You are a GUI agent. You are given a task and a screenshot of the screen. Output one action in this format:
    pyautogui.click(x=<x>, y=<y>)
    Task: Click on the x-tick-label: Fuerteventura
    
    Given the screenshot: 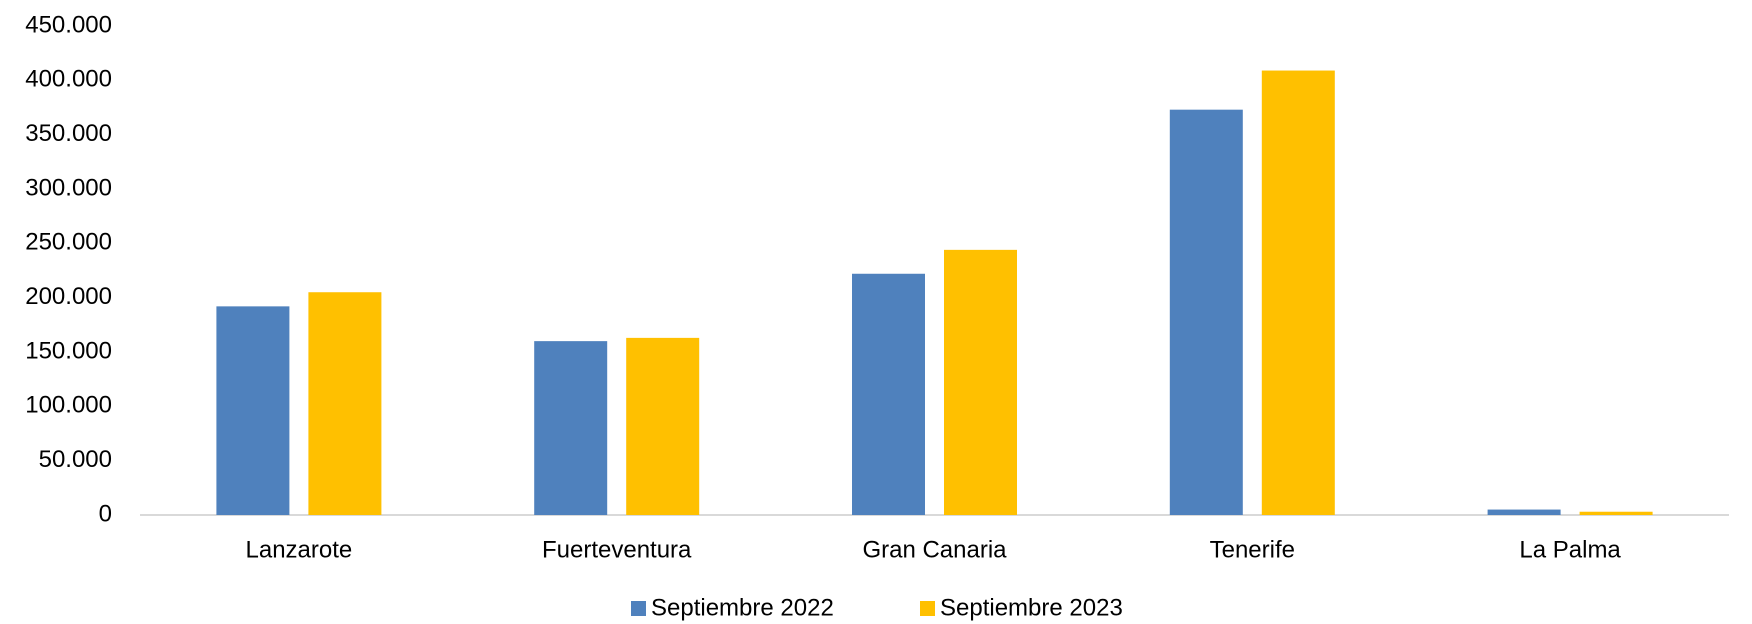 What is the action you would take?
    pyautogui.click(x=617, y=549)
    